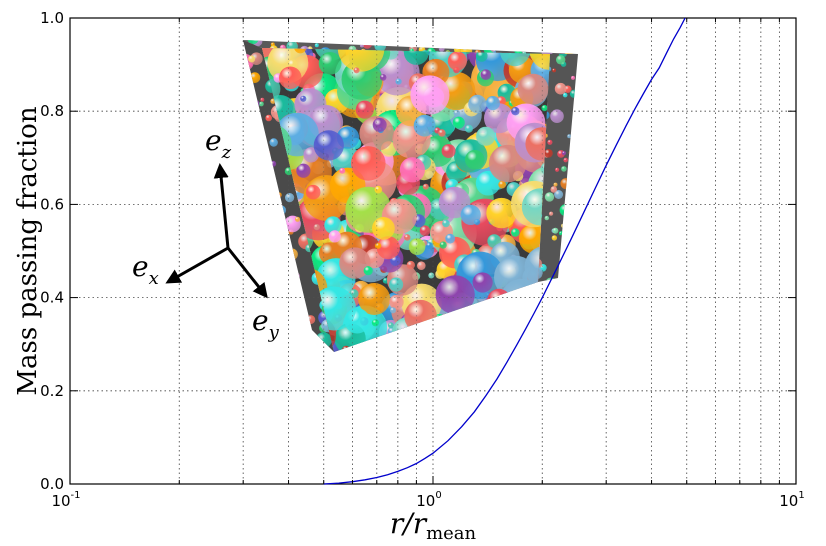  I want to click on y-tick-label: 0.2, so click(52, 391).